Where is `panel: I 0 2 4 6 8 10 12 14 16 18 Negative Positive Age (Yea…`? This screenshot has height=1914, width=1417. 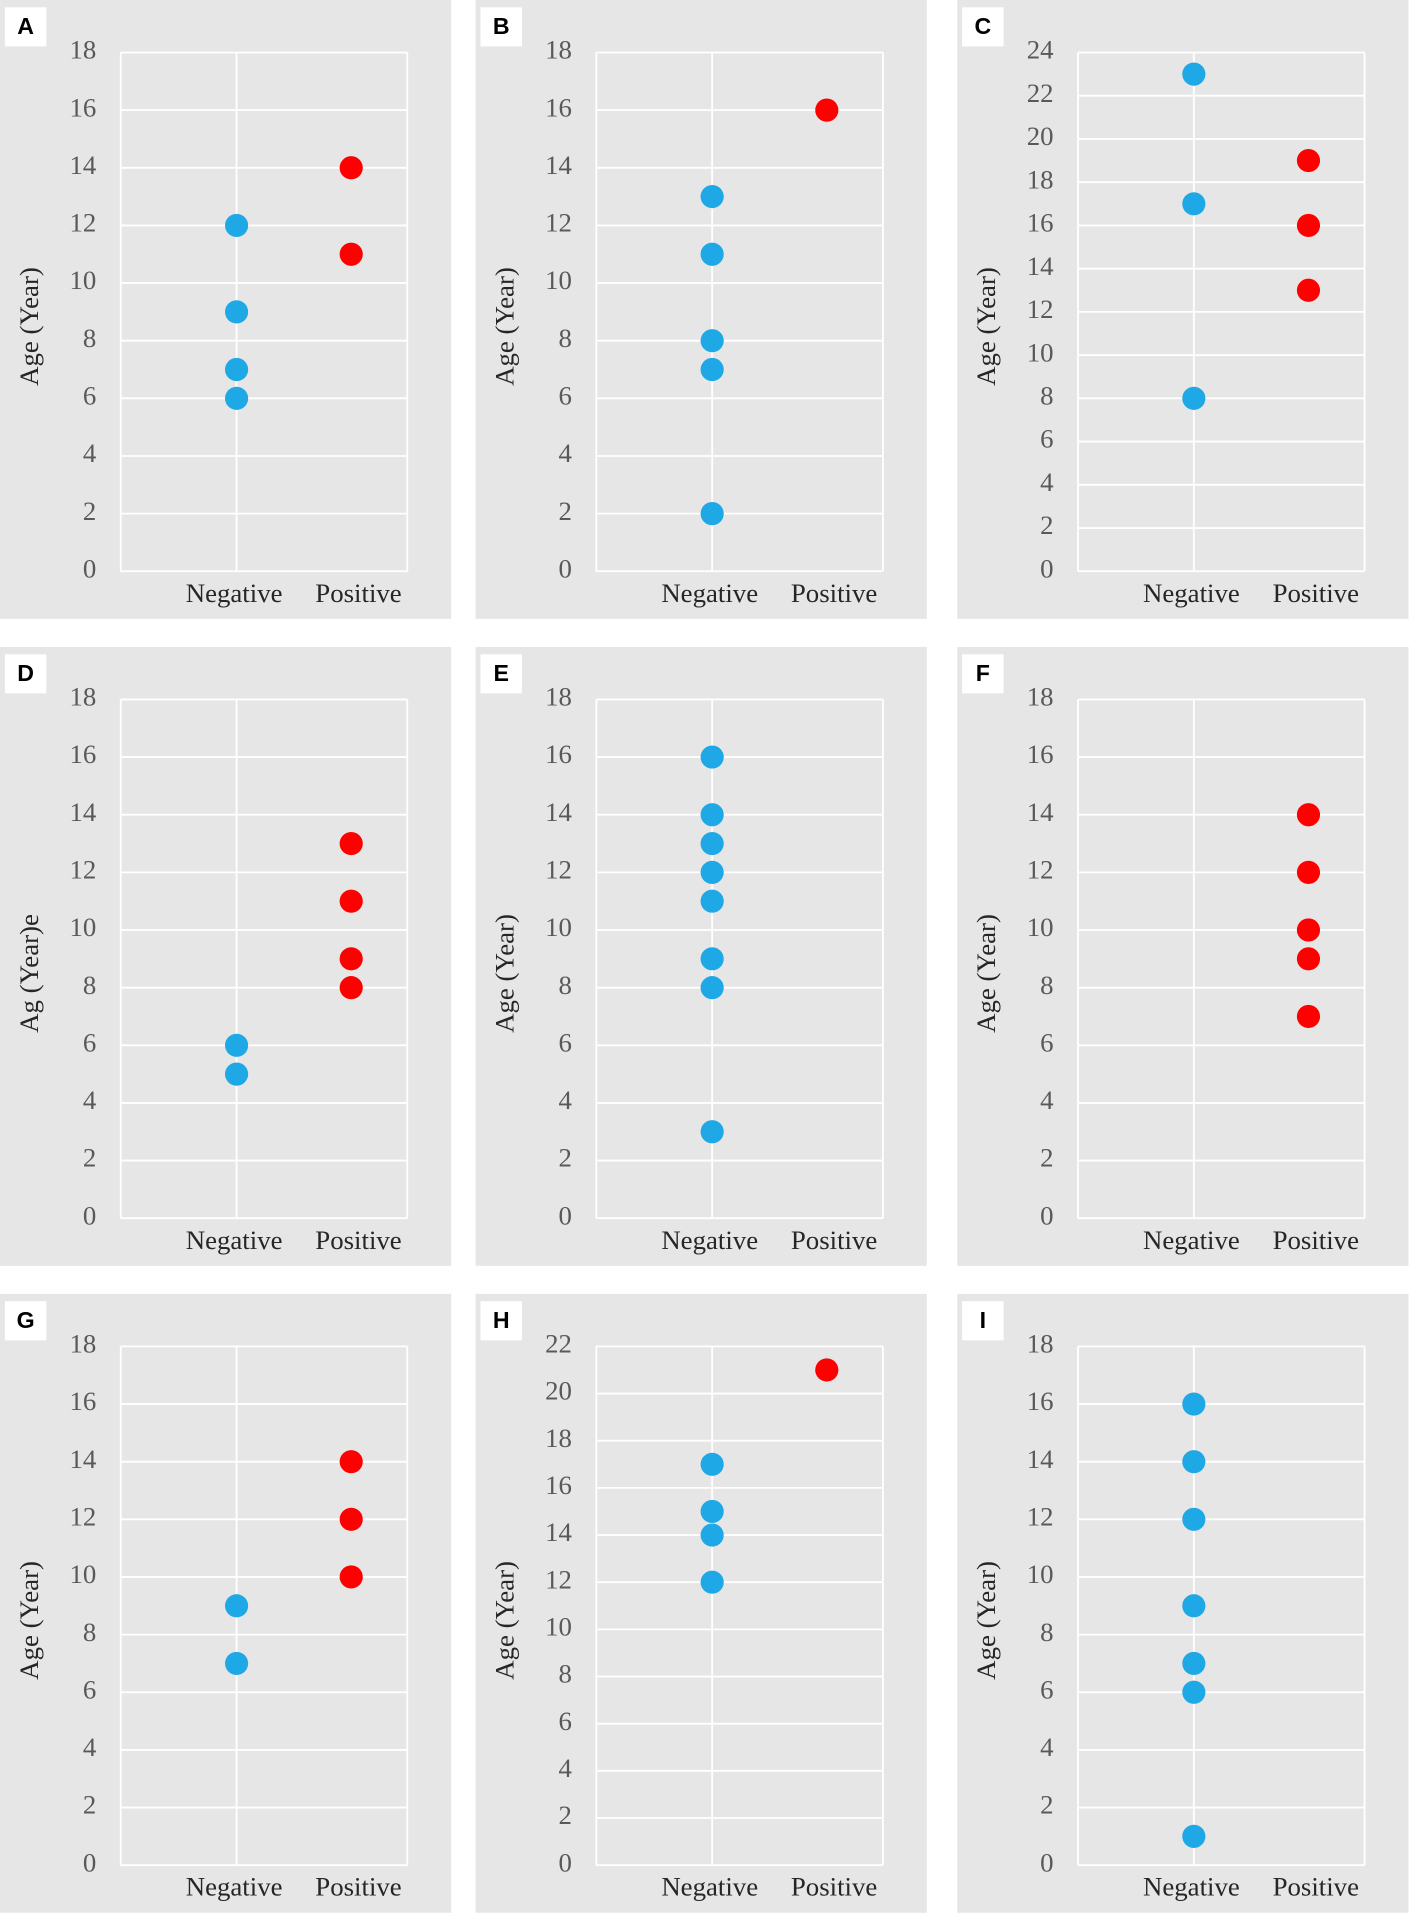
panel: I 0 2 4 6 8 10 12 14 16 18 Negative Positive Age (Yea… is located at coordinates (1183, 1603).